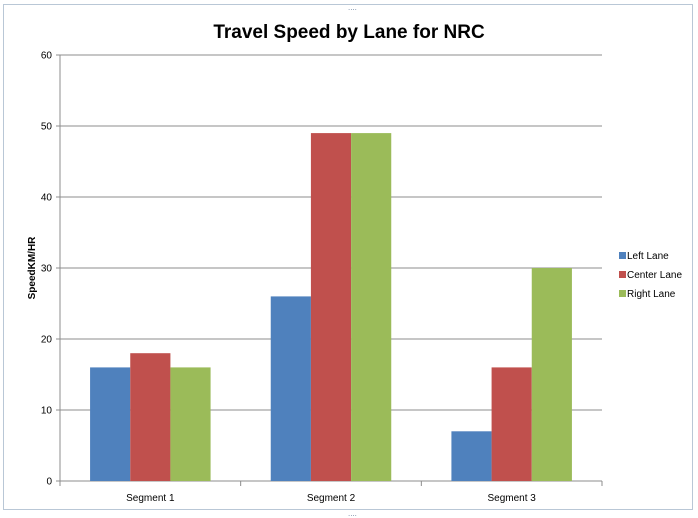  What do you see at coordinates (648, 256) in the screenshot?
I see `legend-label: Left Lane` at bounding box center [648, 256].